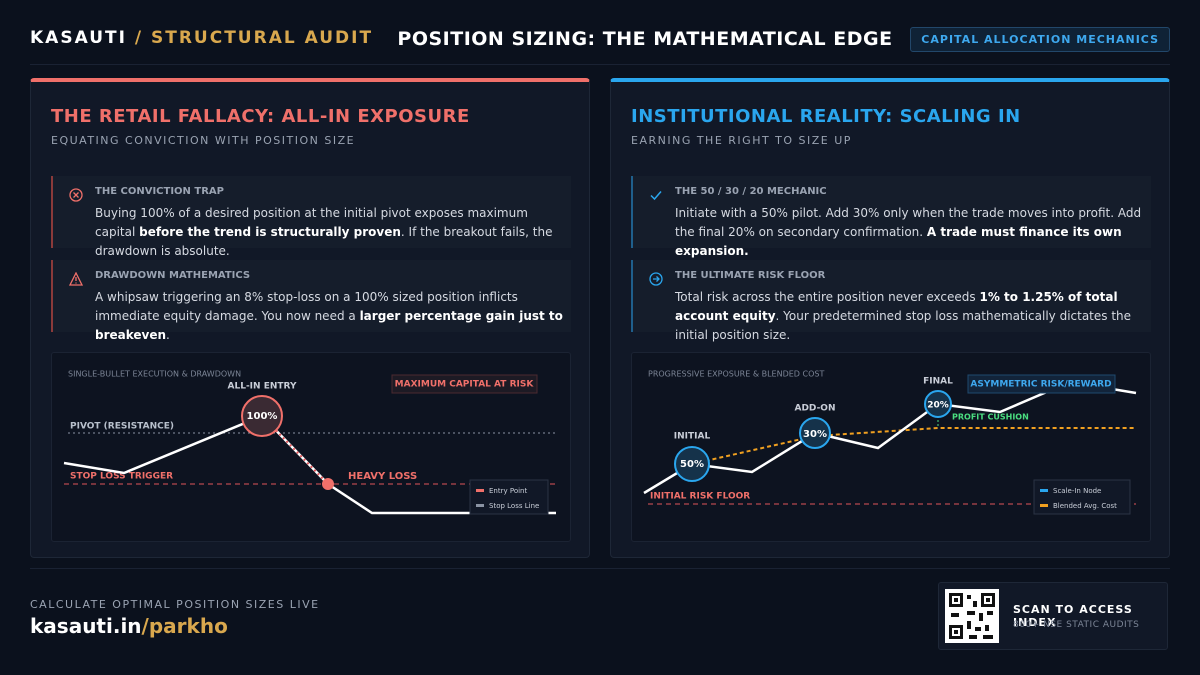  What do you see at coordinates (254, 38) in the screenshot?
I see `brand-sub: / STRUCTURAL AUDIT` at bounding box center [254, 38].